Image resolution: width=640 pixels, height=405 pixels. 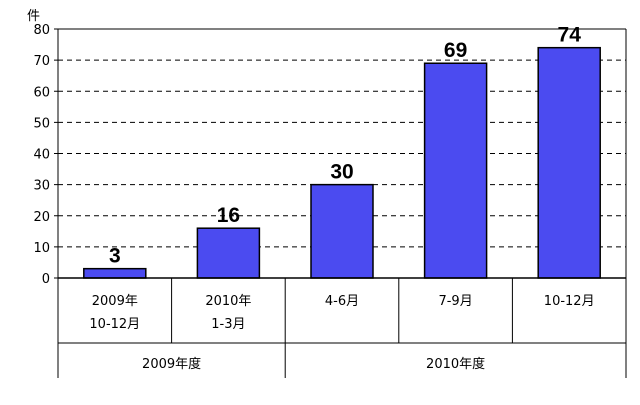 What do you see at coordinates (341, 313) in the screenshot?
I see `category-labels: 2009年 10-12月 2010年 1-3月 4-6月 7-9月 10-12月` at bounding box center [341, 313].